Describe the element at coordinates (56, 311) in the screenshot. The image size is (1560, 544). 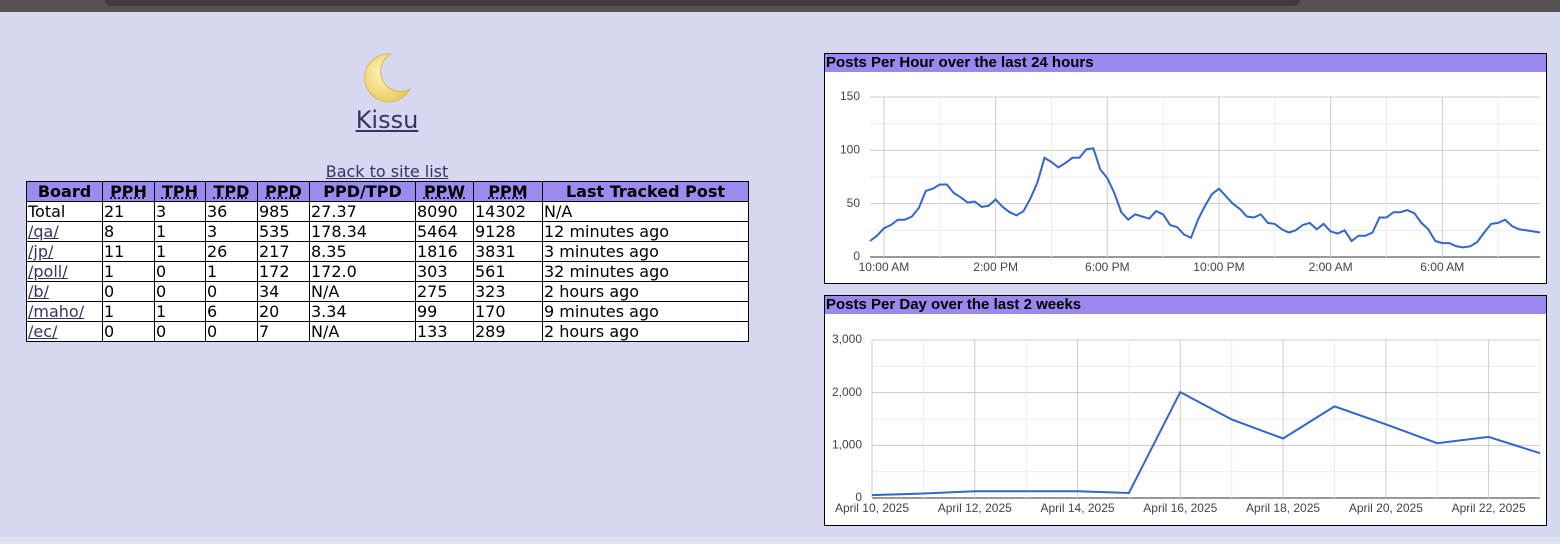
I see `board-link: /maho/` at that location.